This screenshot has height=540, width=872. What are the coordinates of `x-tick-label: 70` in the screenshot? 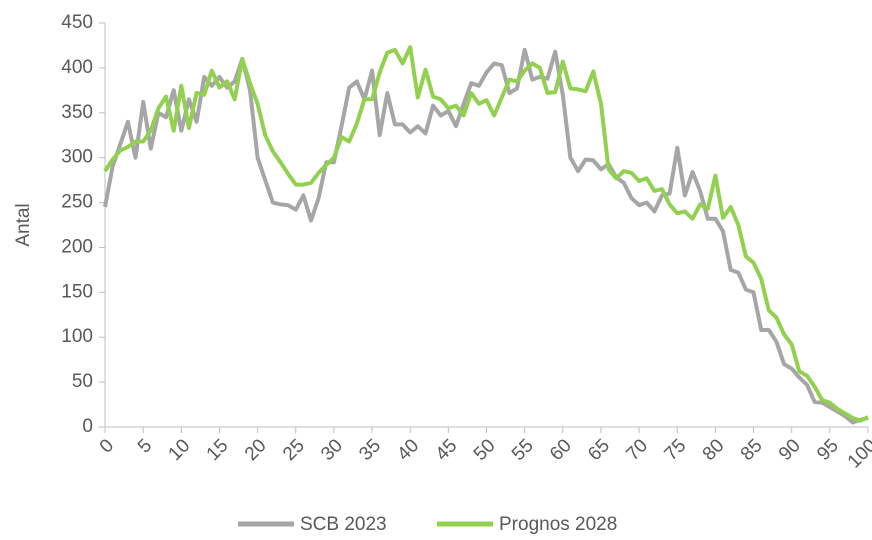 It's located at (637, 450).